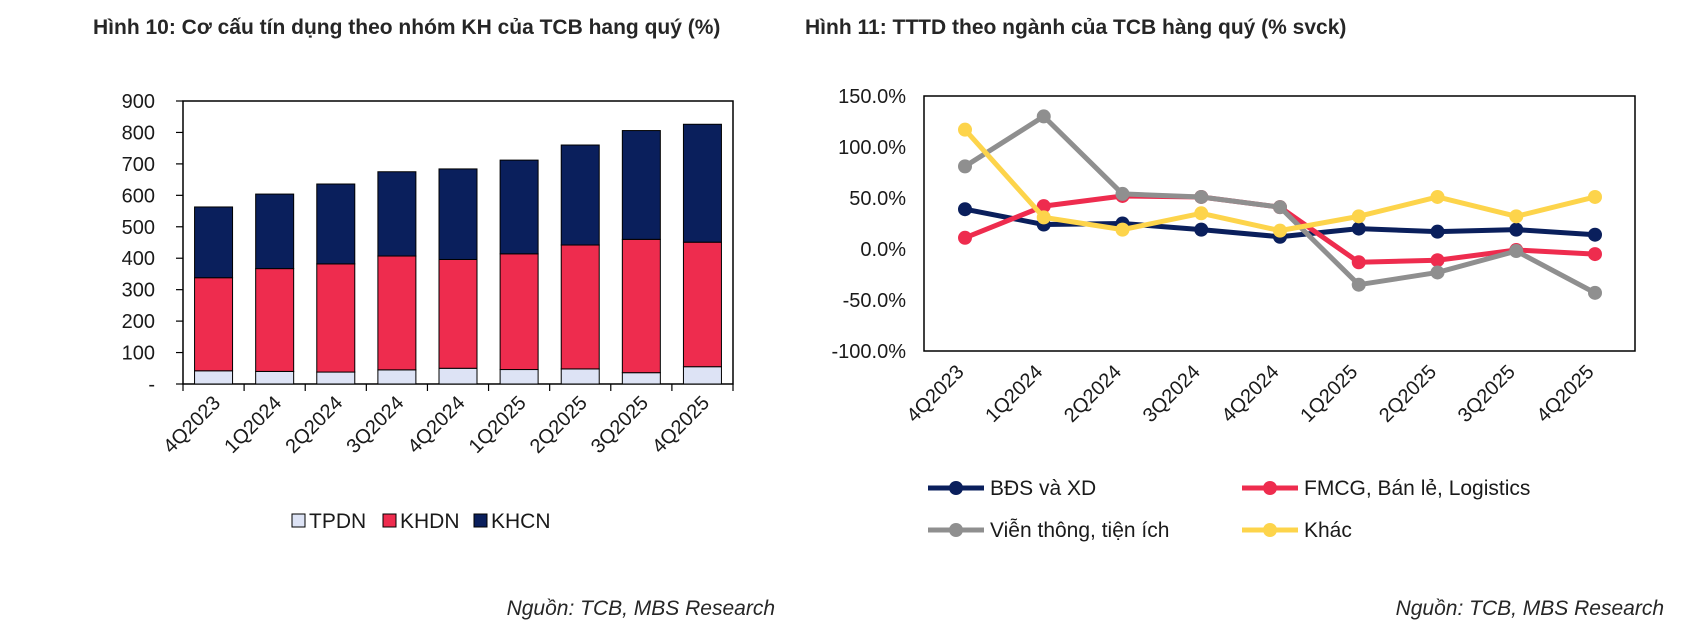 The height and width of the screenshot is (630, 1688). I want to click on y-tick-label: 100.0%, so click(872, 148).